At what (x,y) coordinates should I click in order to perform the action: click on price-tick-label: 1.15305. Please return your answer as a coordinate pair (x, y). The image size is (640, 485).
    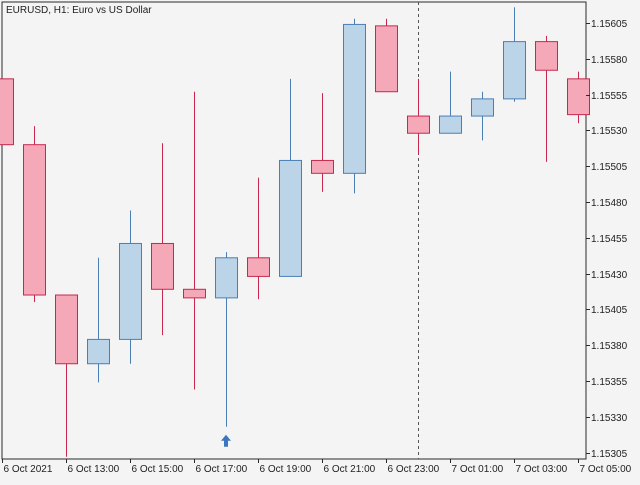
    Looking at the image, I should click on (609, 454).